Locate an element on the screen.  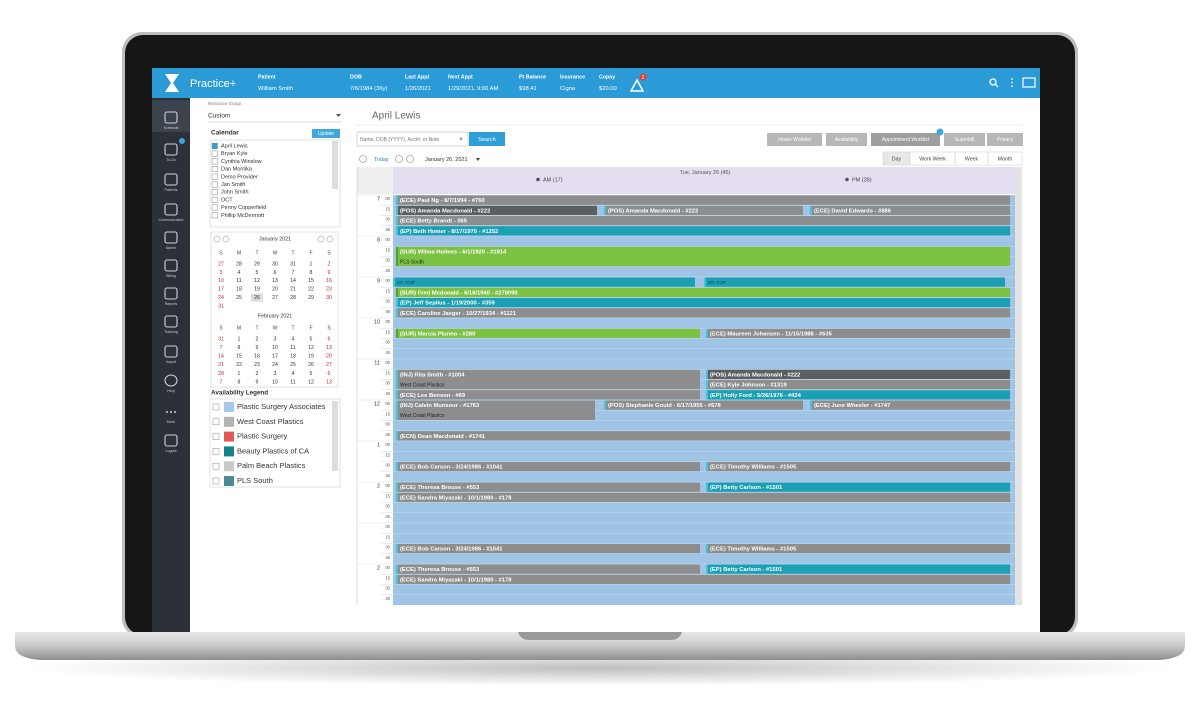
day-number: 1 is located at coordinates (311, 264).